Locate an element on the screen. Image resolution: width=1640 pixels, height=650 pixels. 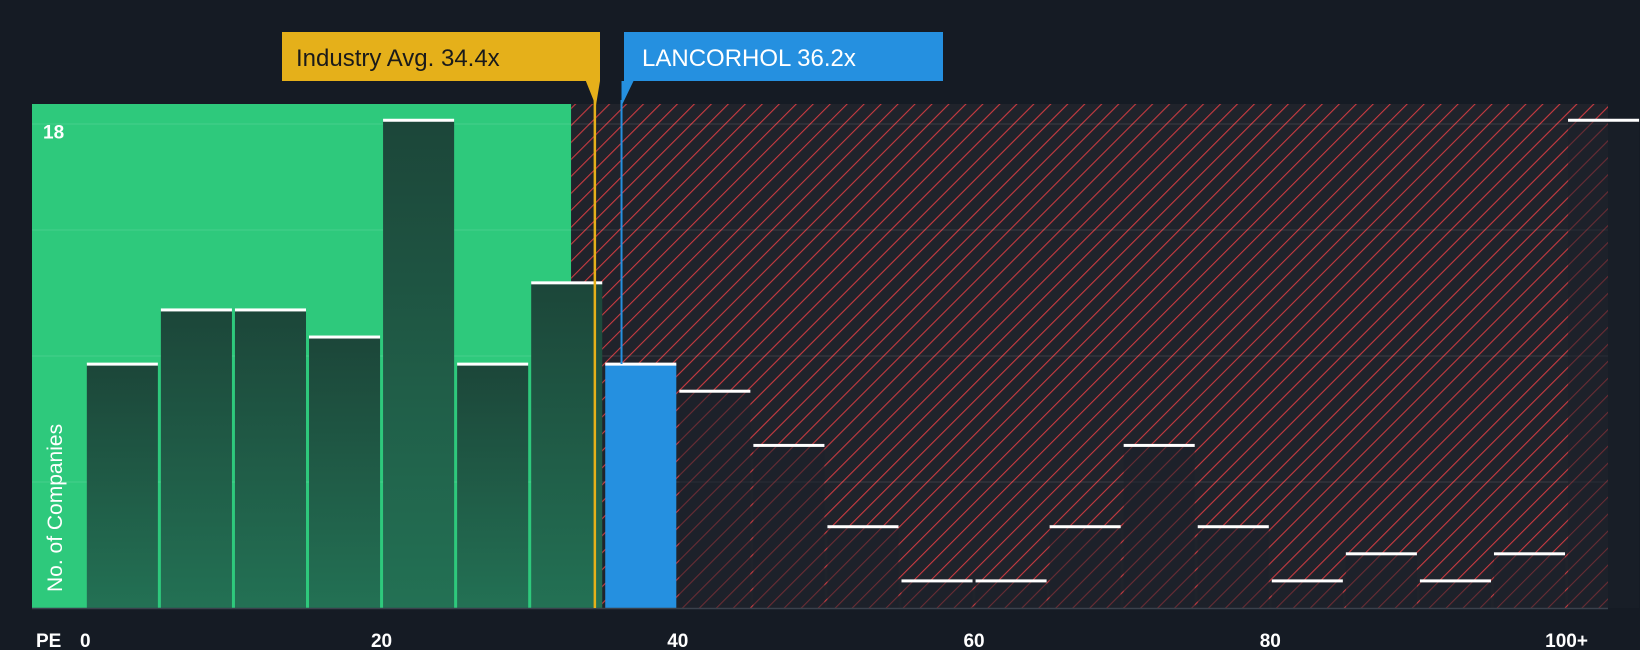
company-callout is located at coordinates (782, 69).